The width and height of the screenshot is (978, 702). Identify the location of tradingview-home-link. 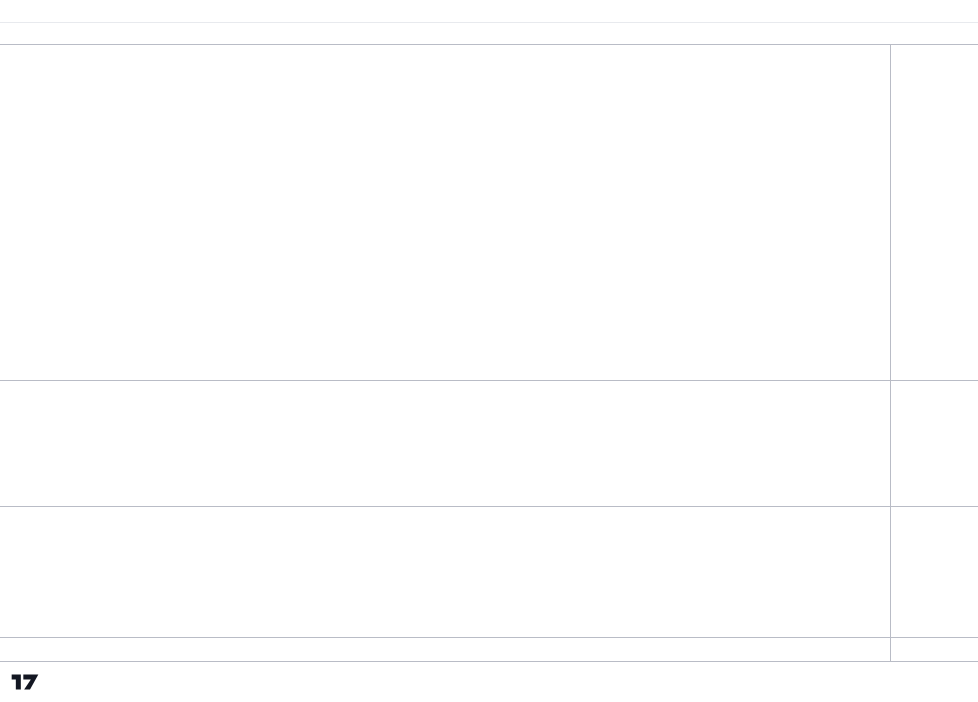
(28, 682).